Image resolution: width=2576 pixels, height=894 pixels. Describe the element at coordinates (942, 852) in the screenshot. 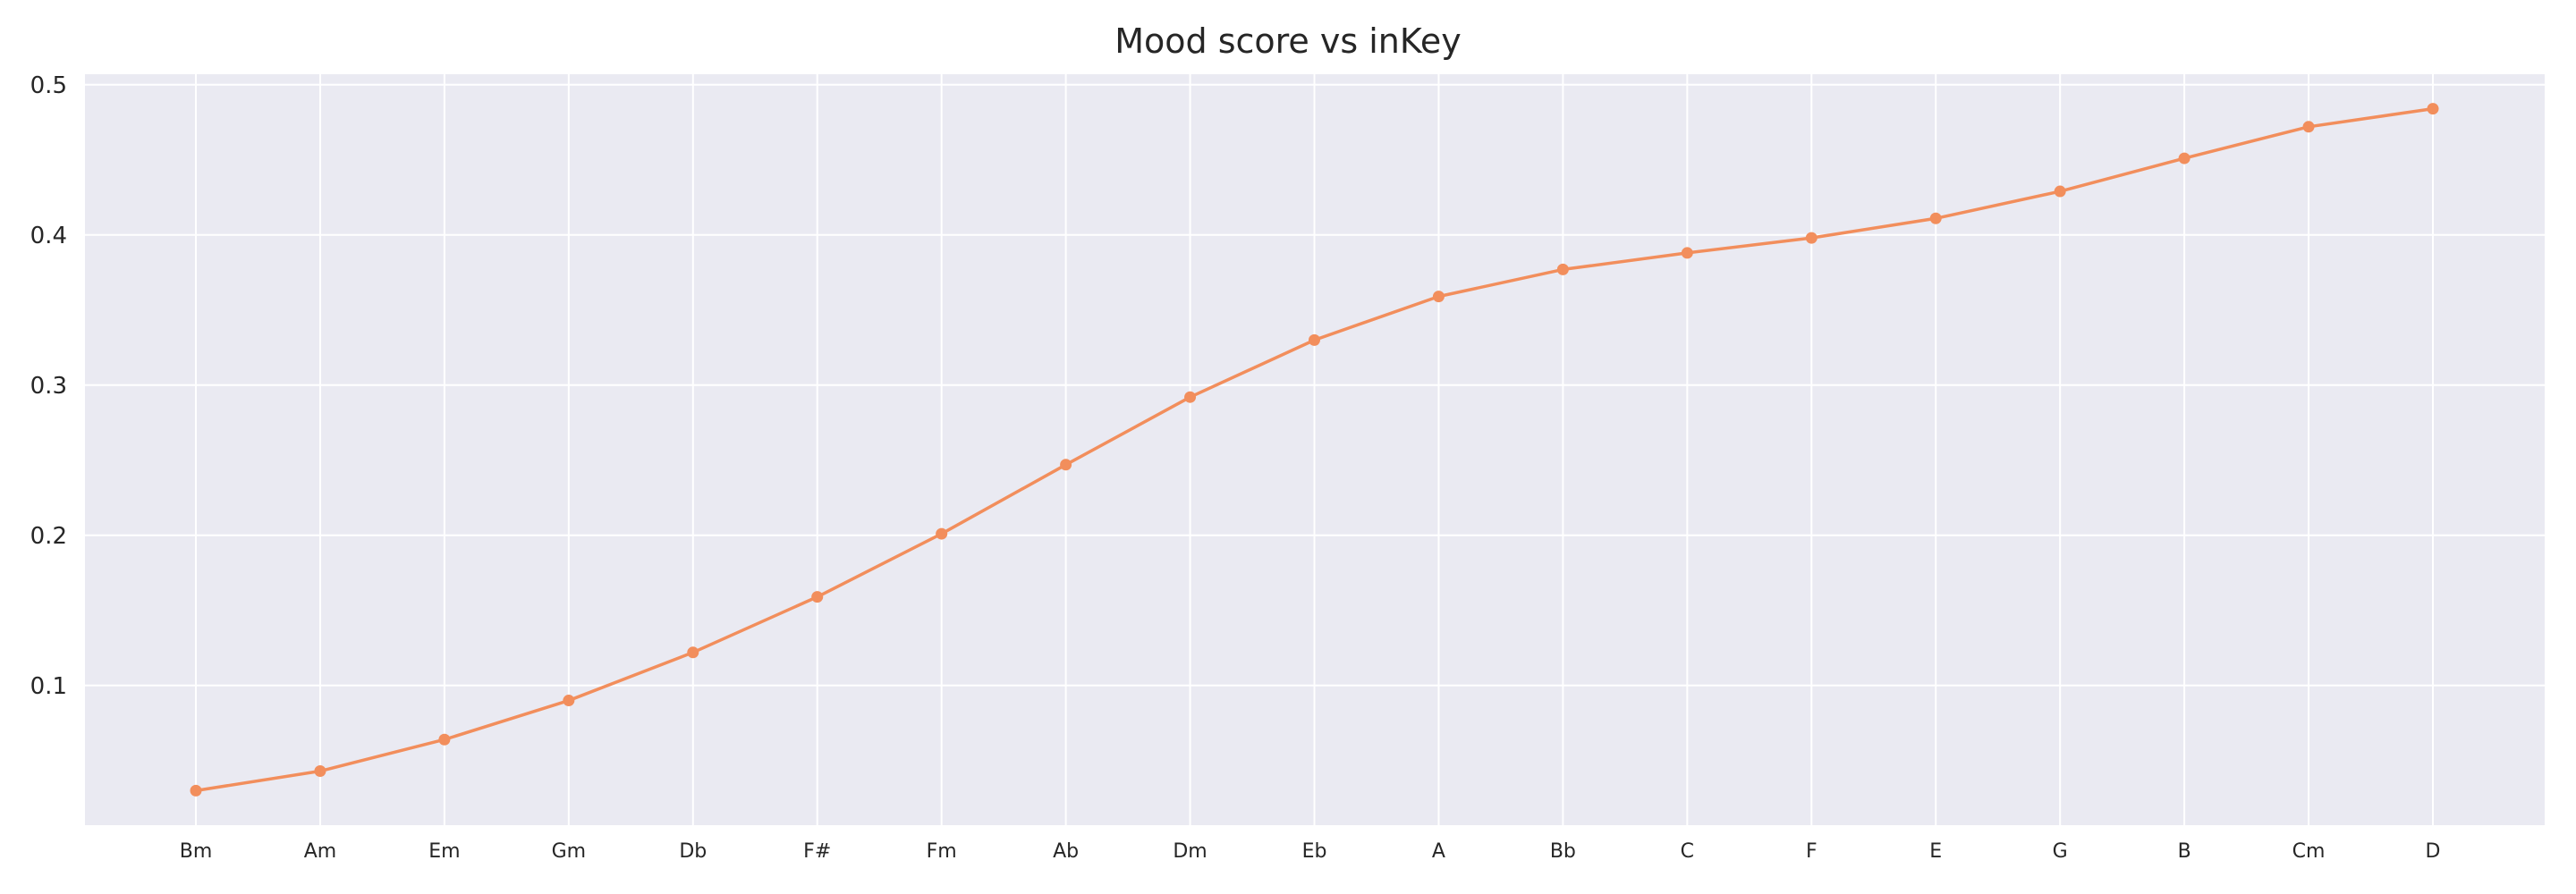

I see `x-tick-label: Fm` at that location.